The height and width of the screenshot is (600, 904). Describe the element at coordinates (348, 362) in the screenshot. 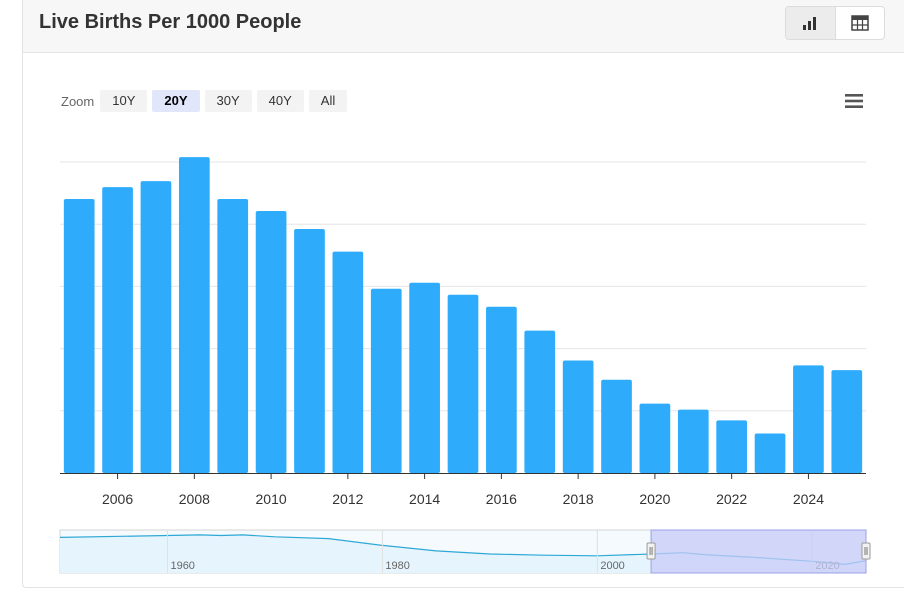

I see `bar-2012` at that location.